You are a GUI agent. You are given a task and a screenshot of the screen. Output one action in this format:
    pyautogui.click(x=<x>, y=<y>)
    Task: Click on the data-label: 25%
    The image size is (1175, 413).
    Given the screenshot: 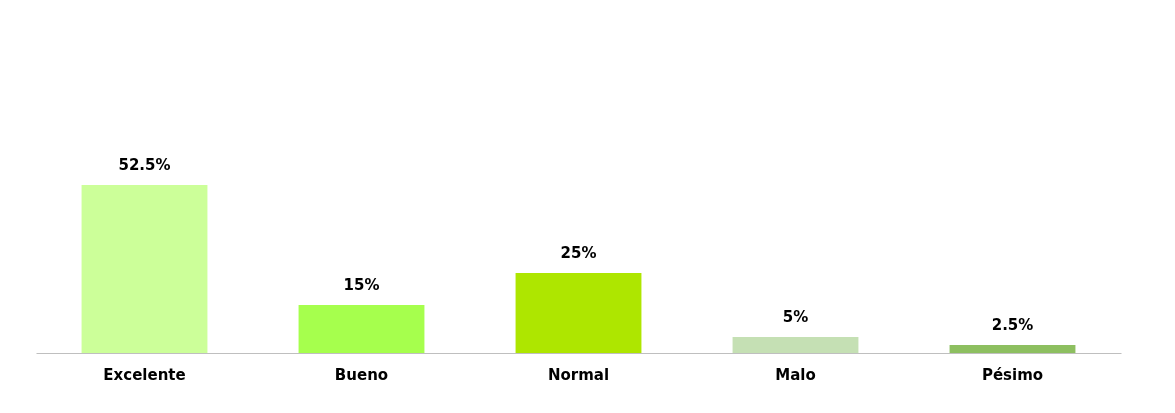 What is the action you would take?
    pyautogui.click(x=578, y=253)
    